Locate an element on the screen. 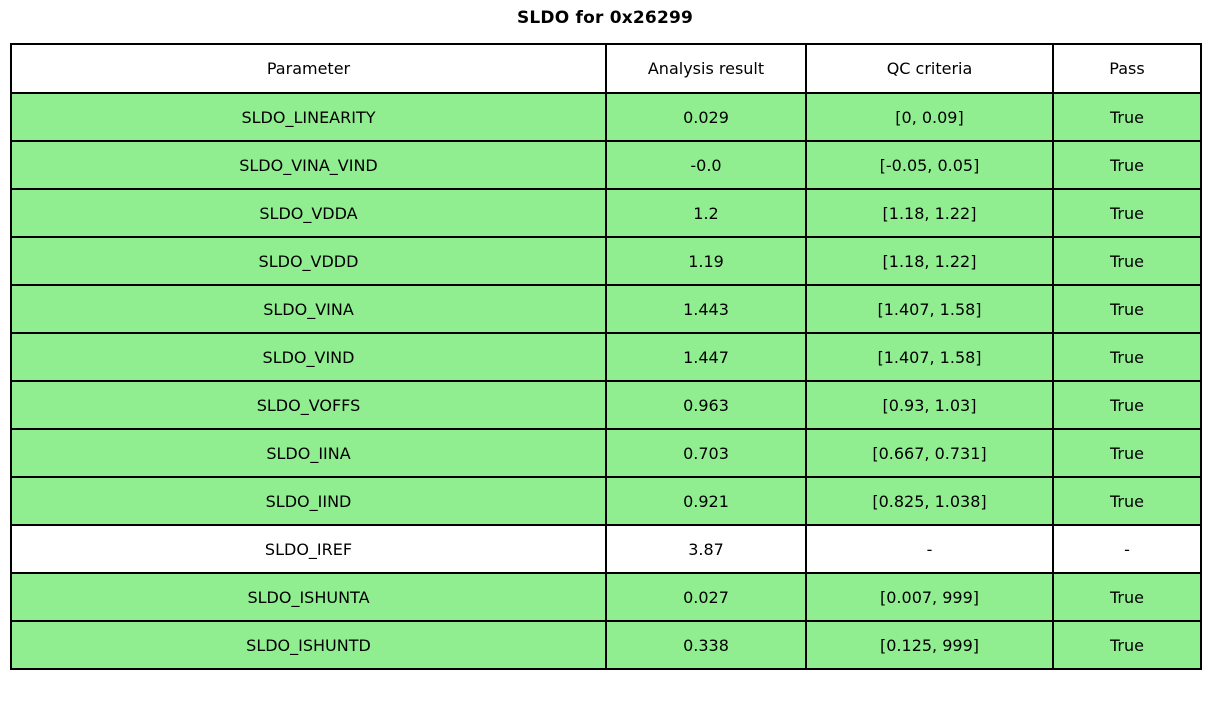 The width and height of the screenshot is (1210, 705). table-row: SLDO_VIND 1.447 [1.407, 1.58] True is located at coordinates (606, 357).